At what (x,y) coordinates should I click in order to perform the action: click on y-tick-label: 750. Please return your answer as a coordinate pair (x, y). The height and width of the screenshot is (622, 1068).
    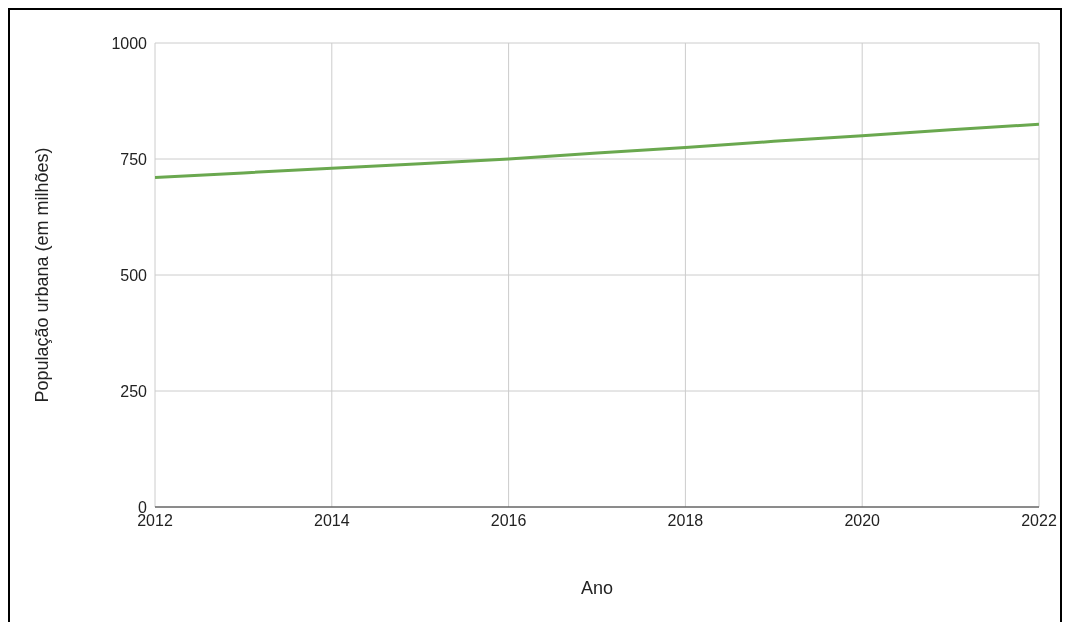
    Looking at the image, I should click on (134, 159).